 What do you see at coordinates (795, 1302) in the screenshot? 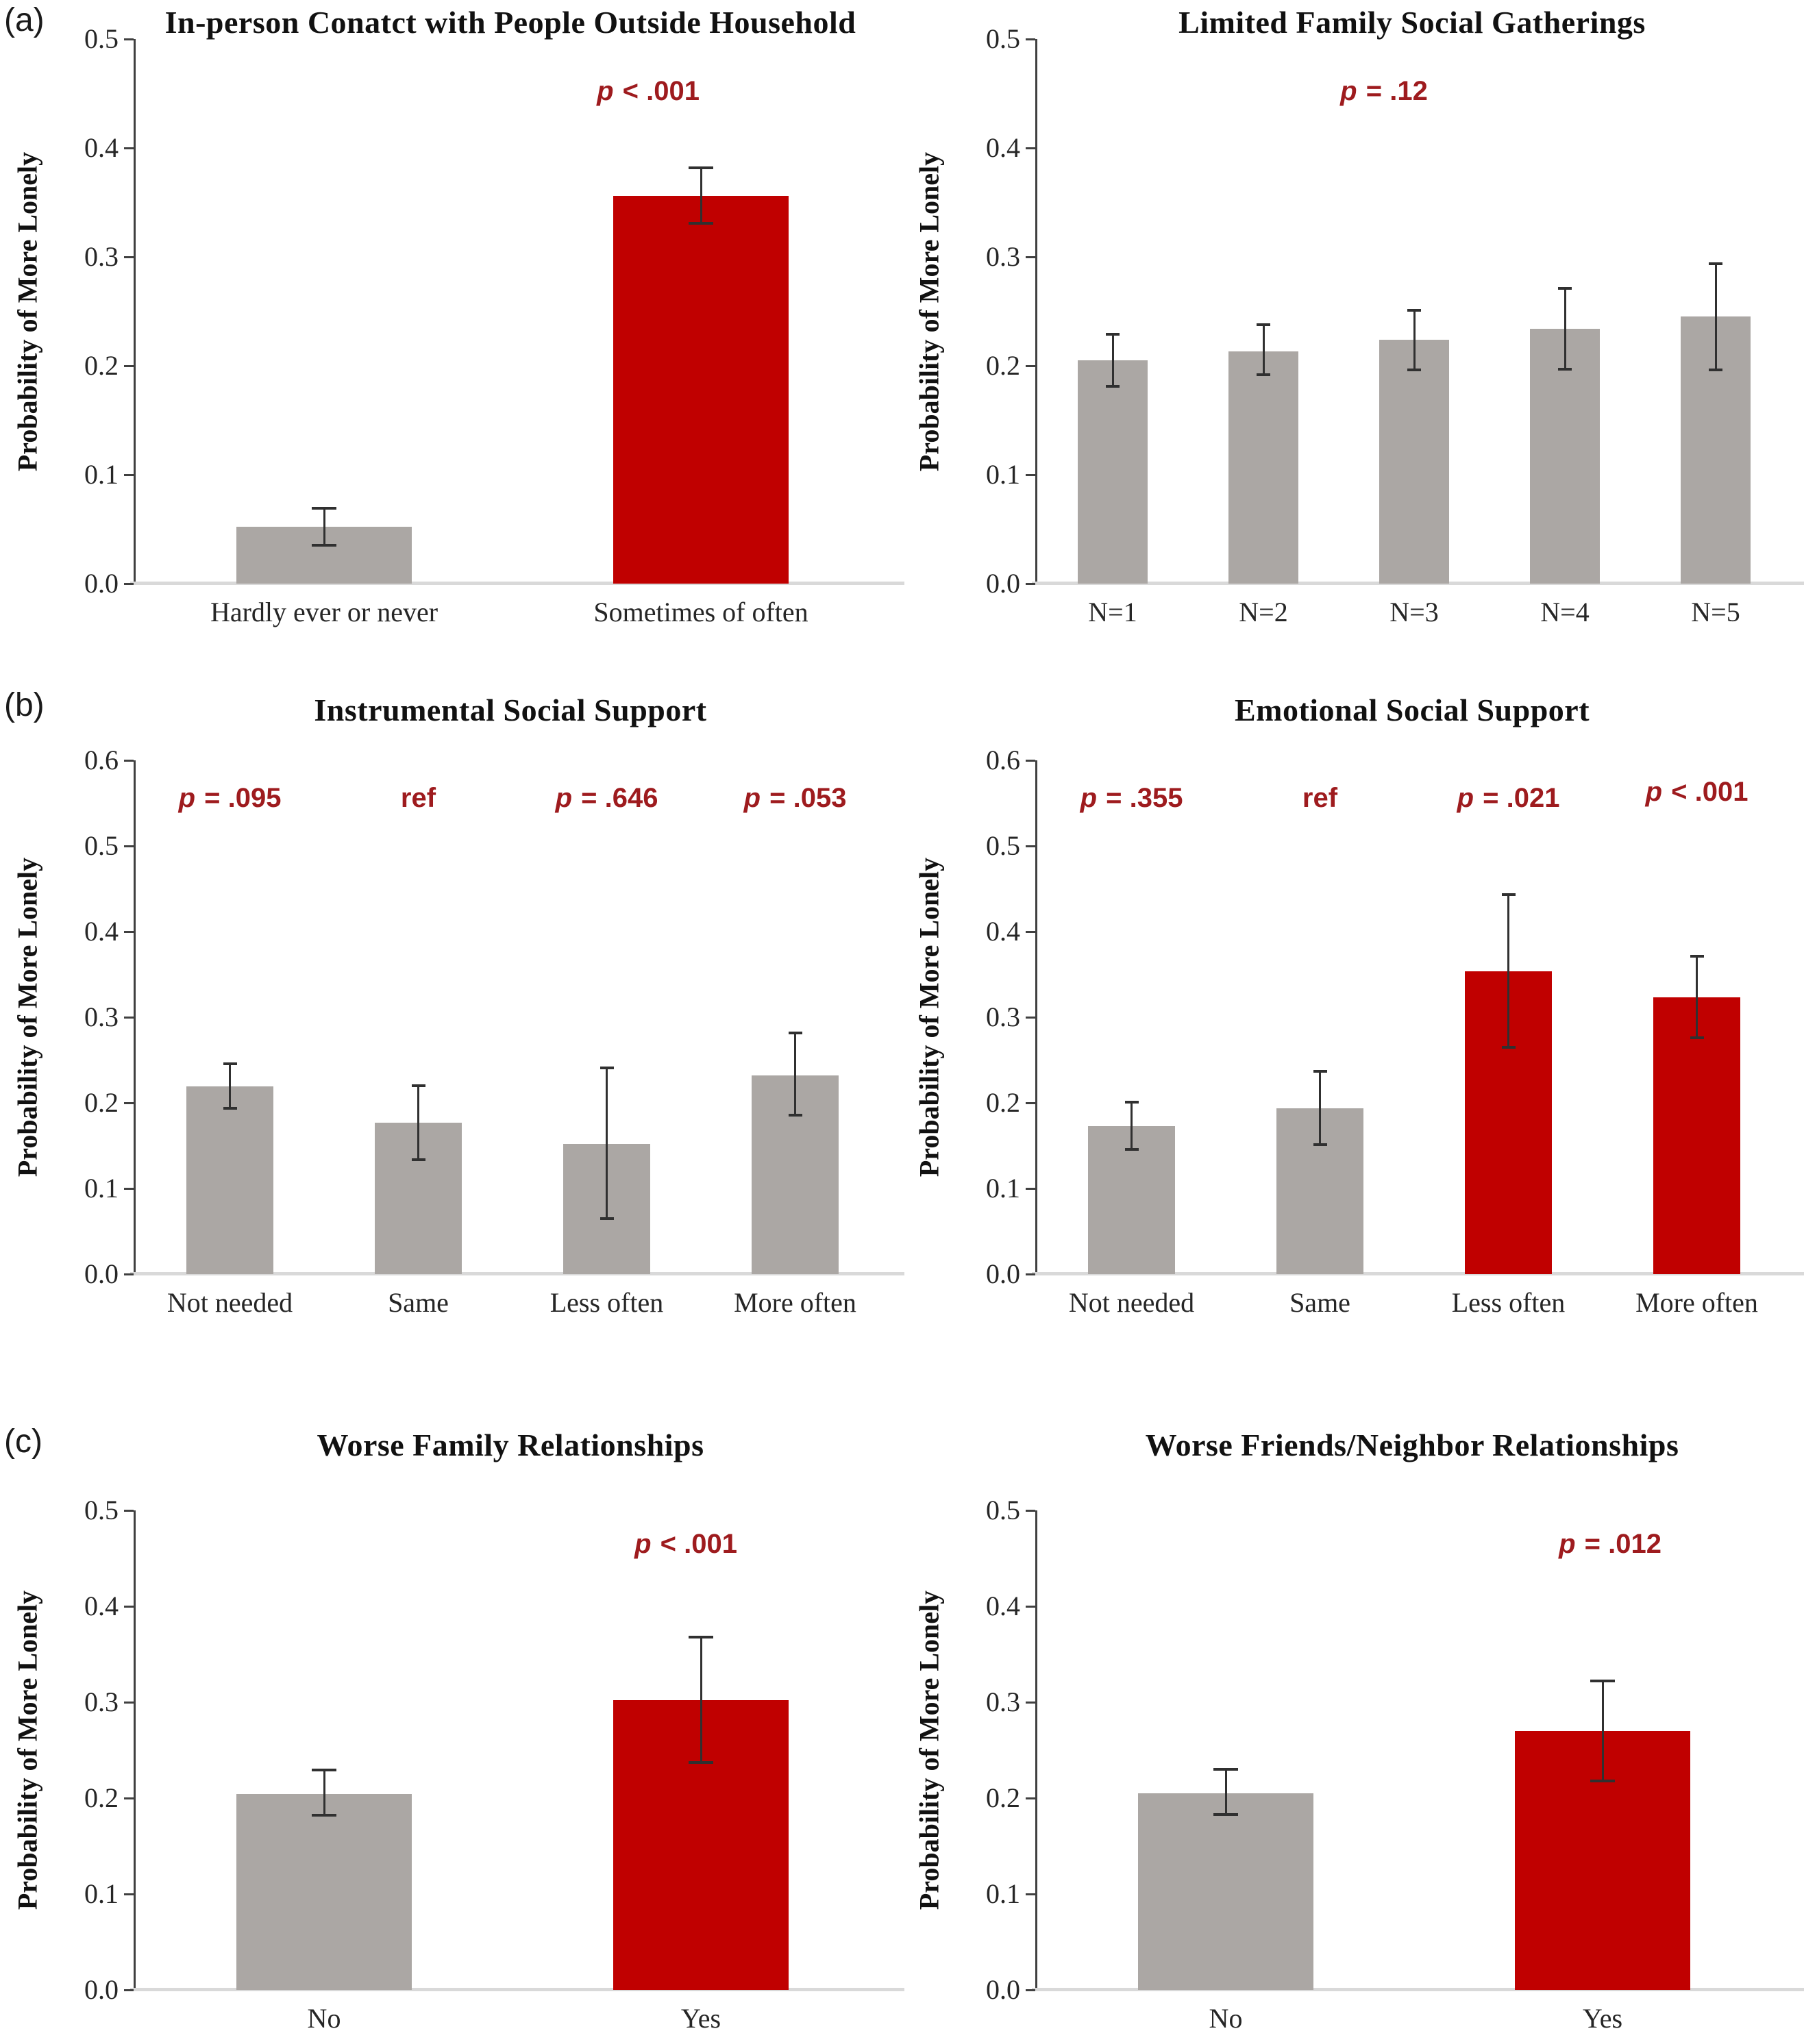
I see `x-category-label: More often` at bounding box center [795, 1302].